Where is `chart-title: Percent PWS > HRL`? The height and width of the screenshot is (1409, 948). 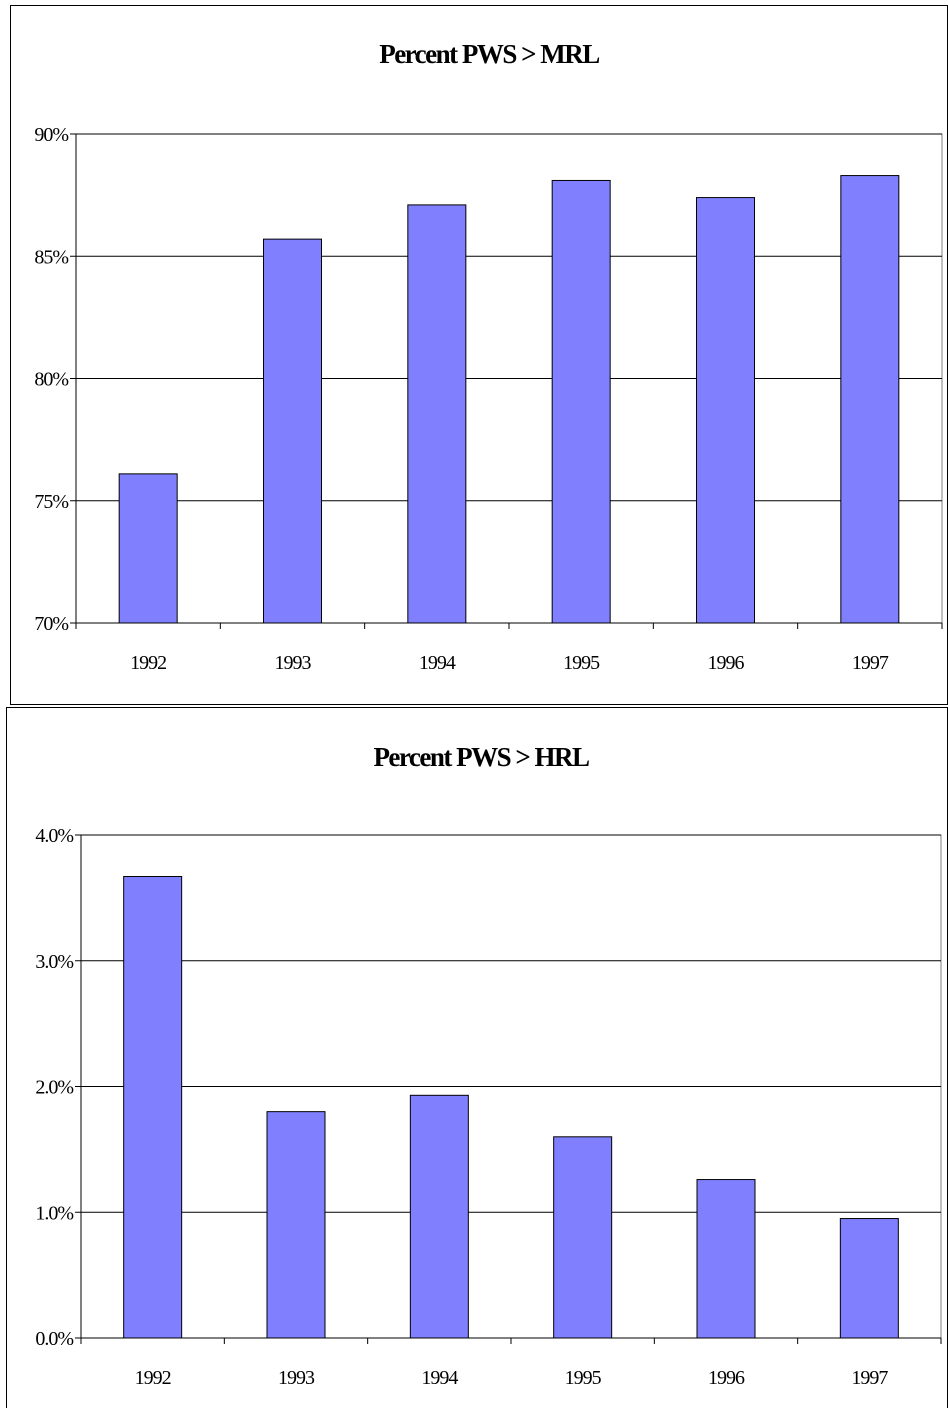
chart-title: Percent PWS > HRL is located at coordinates (481, 757).